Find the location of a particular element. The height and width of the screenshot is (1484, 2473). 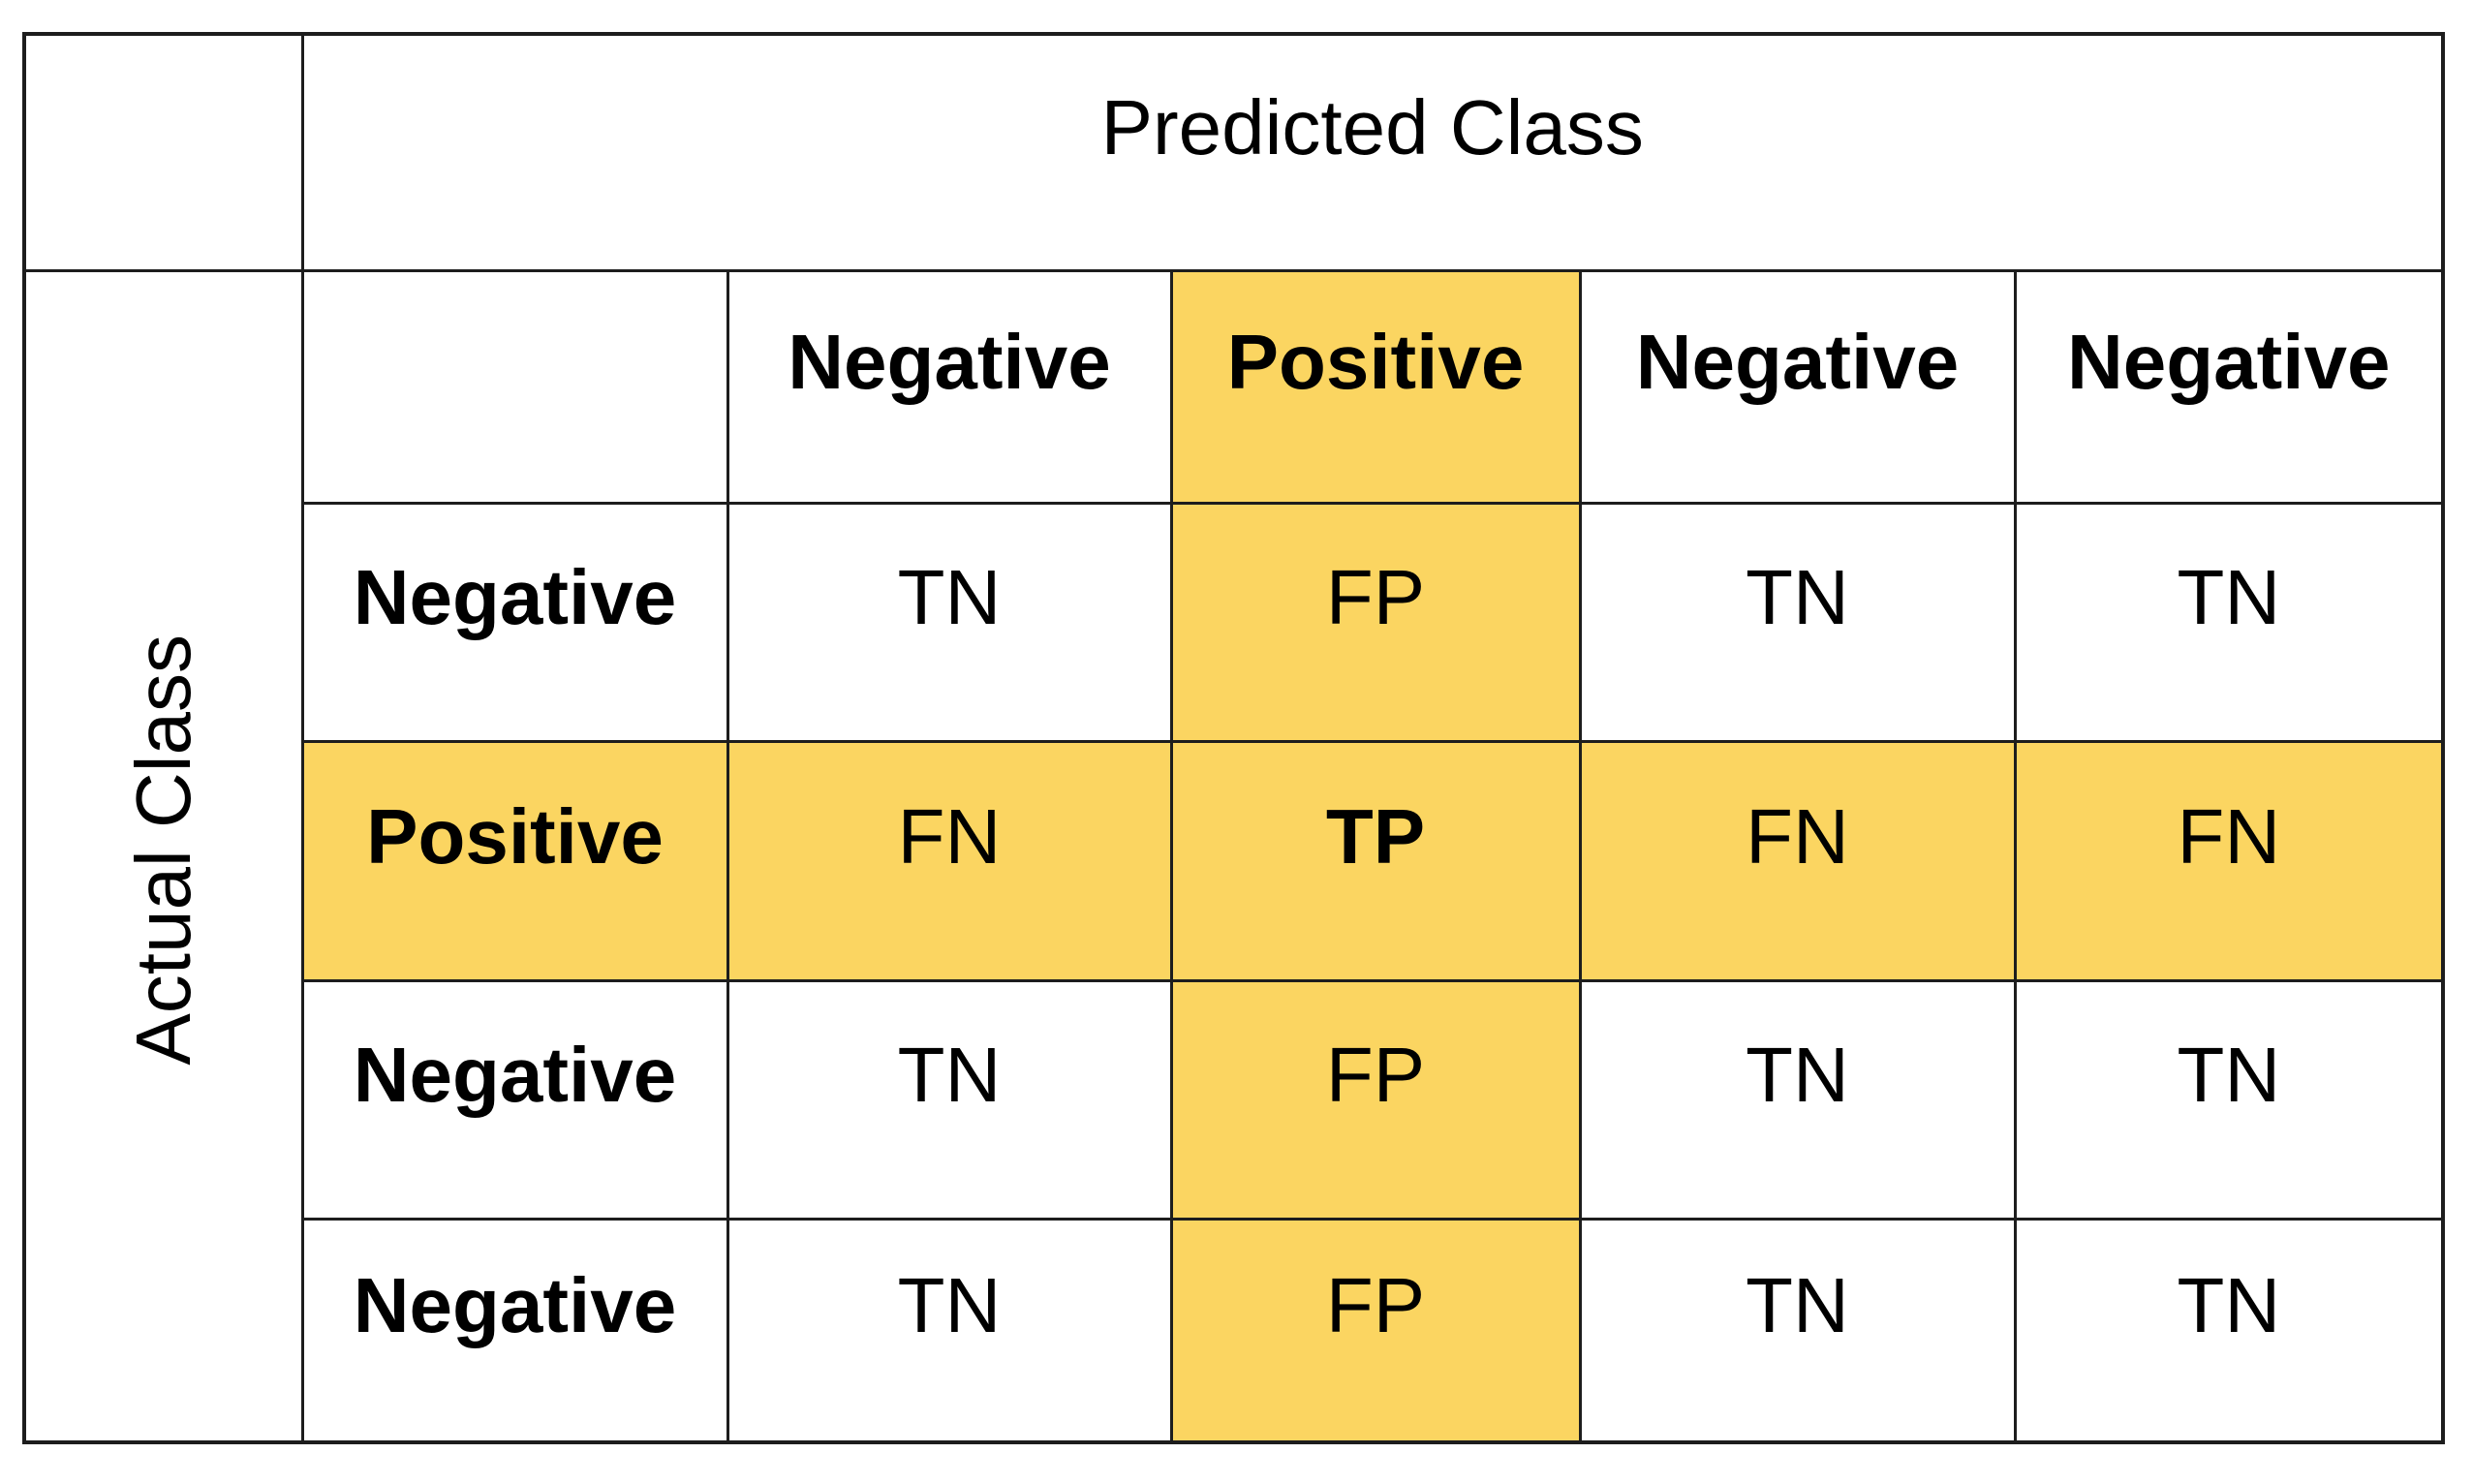

column-header-negative-3: Negative is located at coordinates (2229, 386).